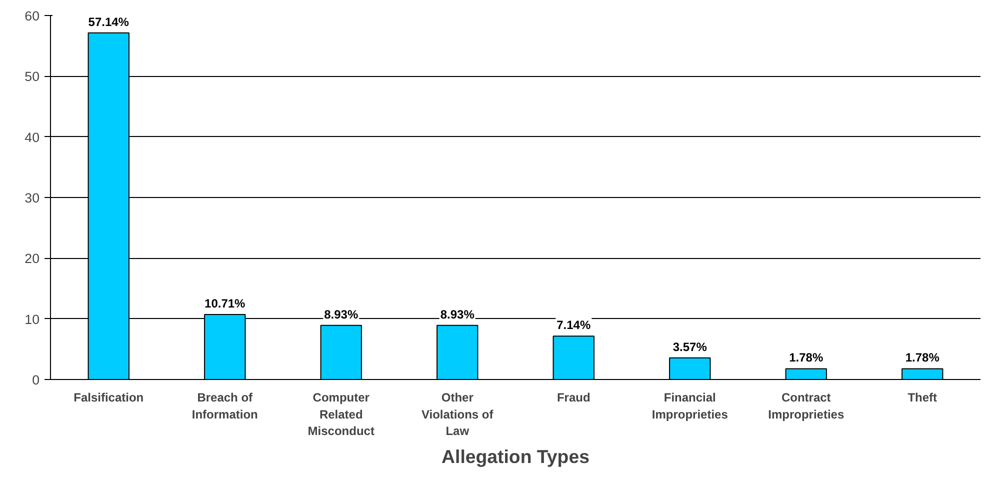 This screenshot has height=477, width=997. I want to click on data-label: 7.14%, so click(573, 325).